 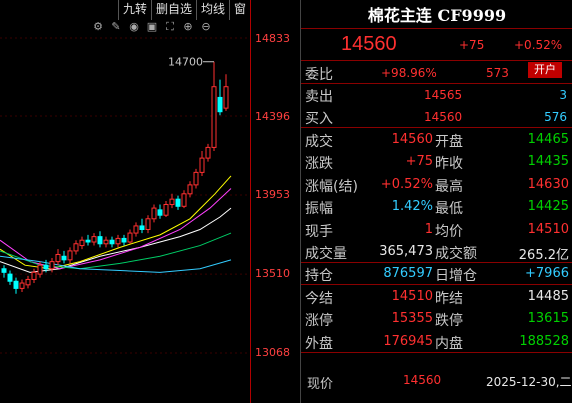 I want to click on stat-label: 涨幅(结), so click(x=331, y=186).